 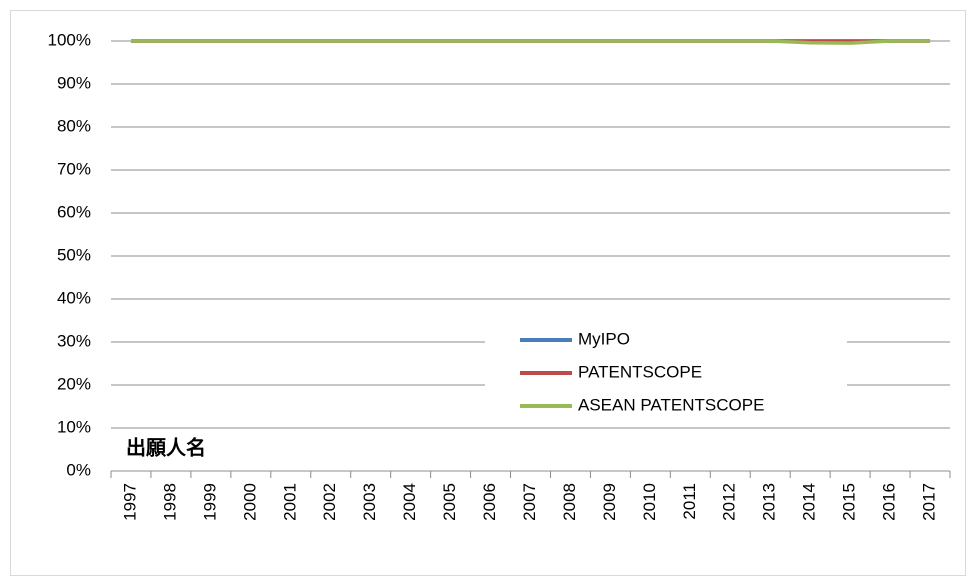 What do you see at coordinates (530, 42) in the screenshot?
I see `series-line` at bounding box center [530, 42].